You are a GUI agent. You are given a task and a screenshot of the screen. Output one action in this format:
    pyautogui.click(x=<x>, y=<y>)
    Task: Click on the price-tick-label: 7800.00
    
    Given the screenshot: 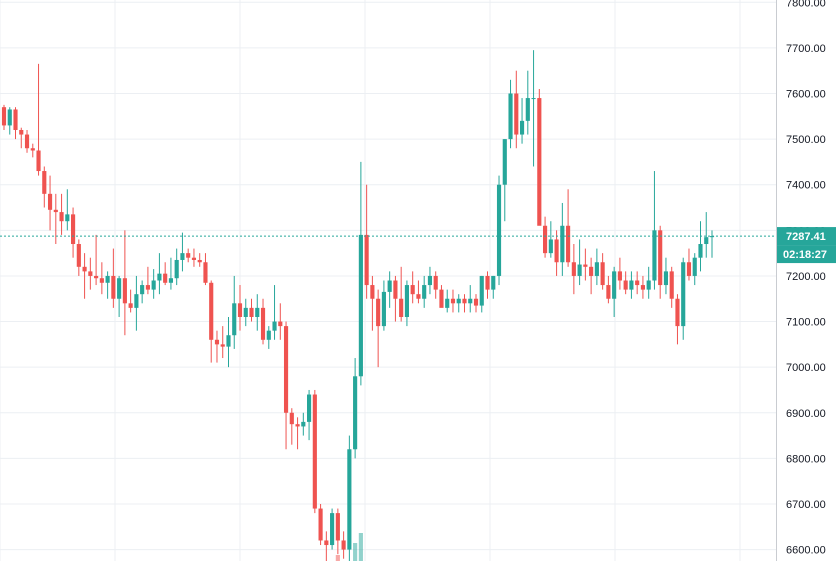 What is the action you would take?
    pyautogui.click(x=806, y=4)
    